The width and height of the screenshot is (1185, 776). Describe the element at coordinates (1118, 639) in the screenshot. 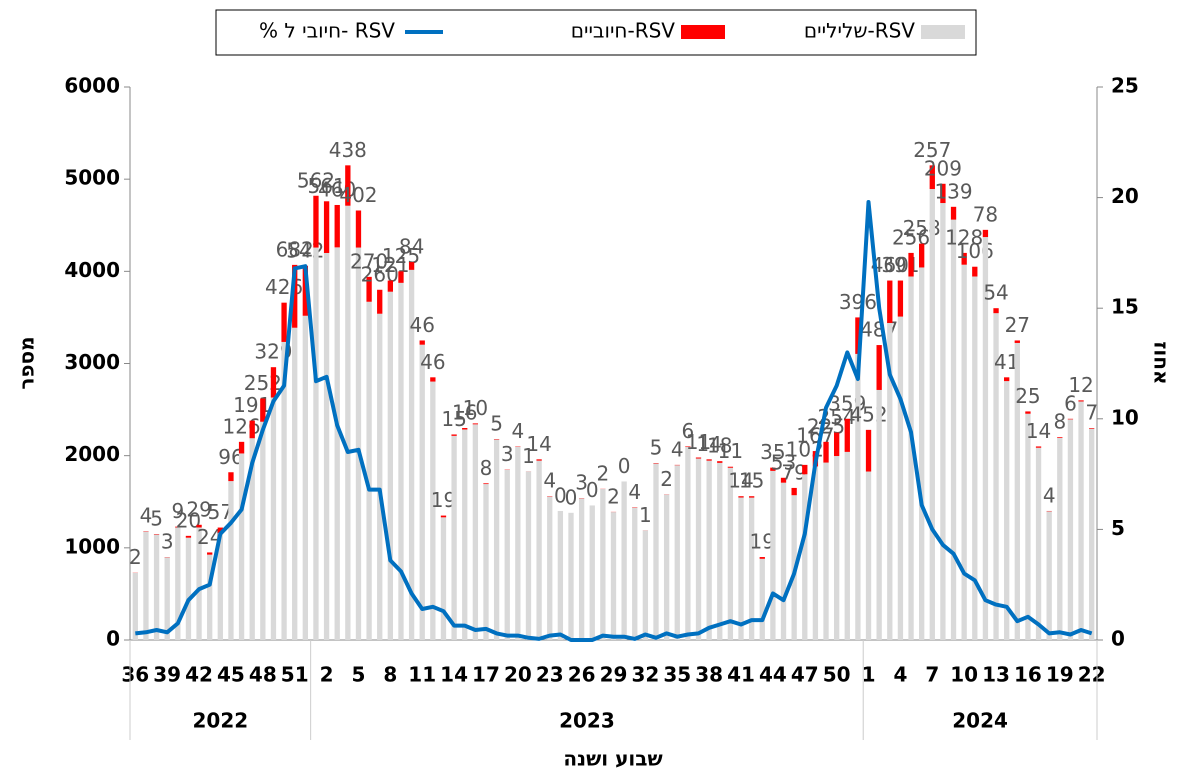

I see `y2-tick-label: 0` at that location.